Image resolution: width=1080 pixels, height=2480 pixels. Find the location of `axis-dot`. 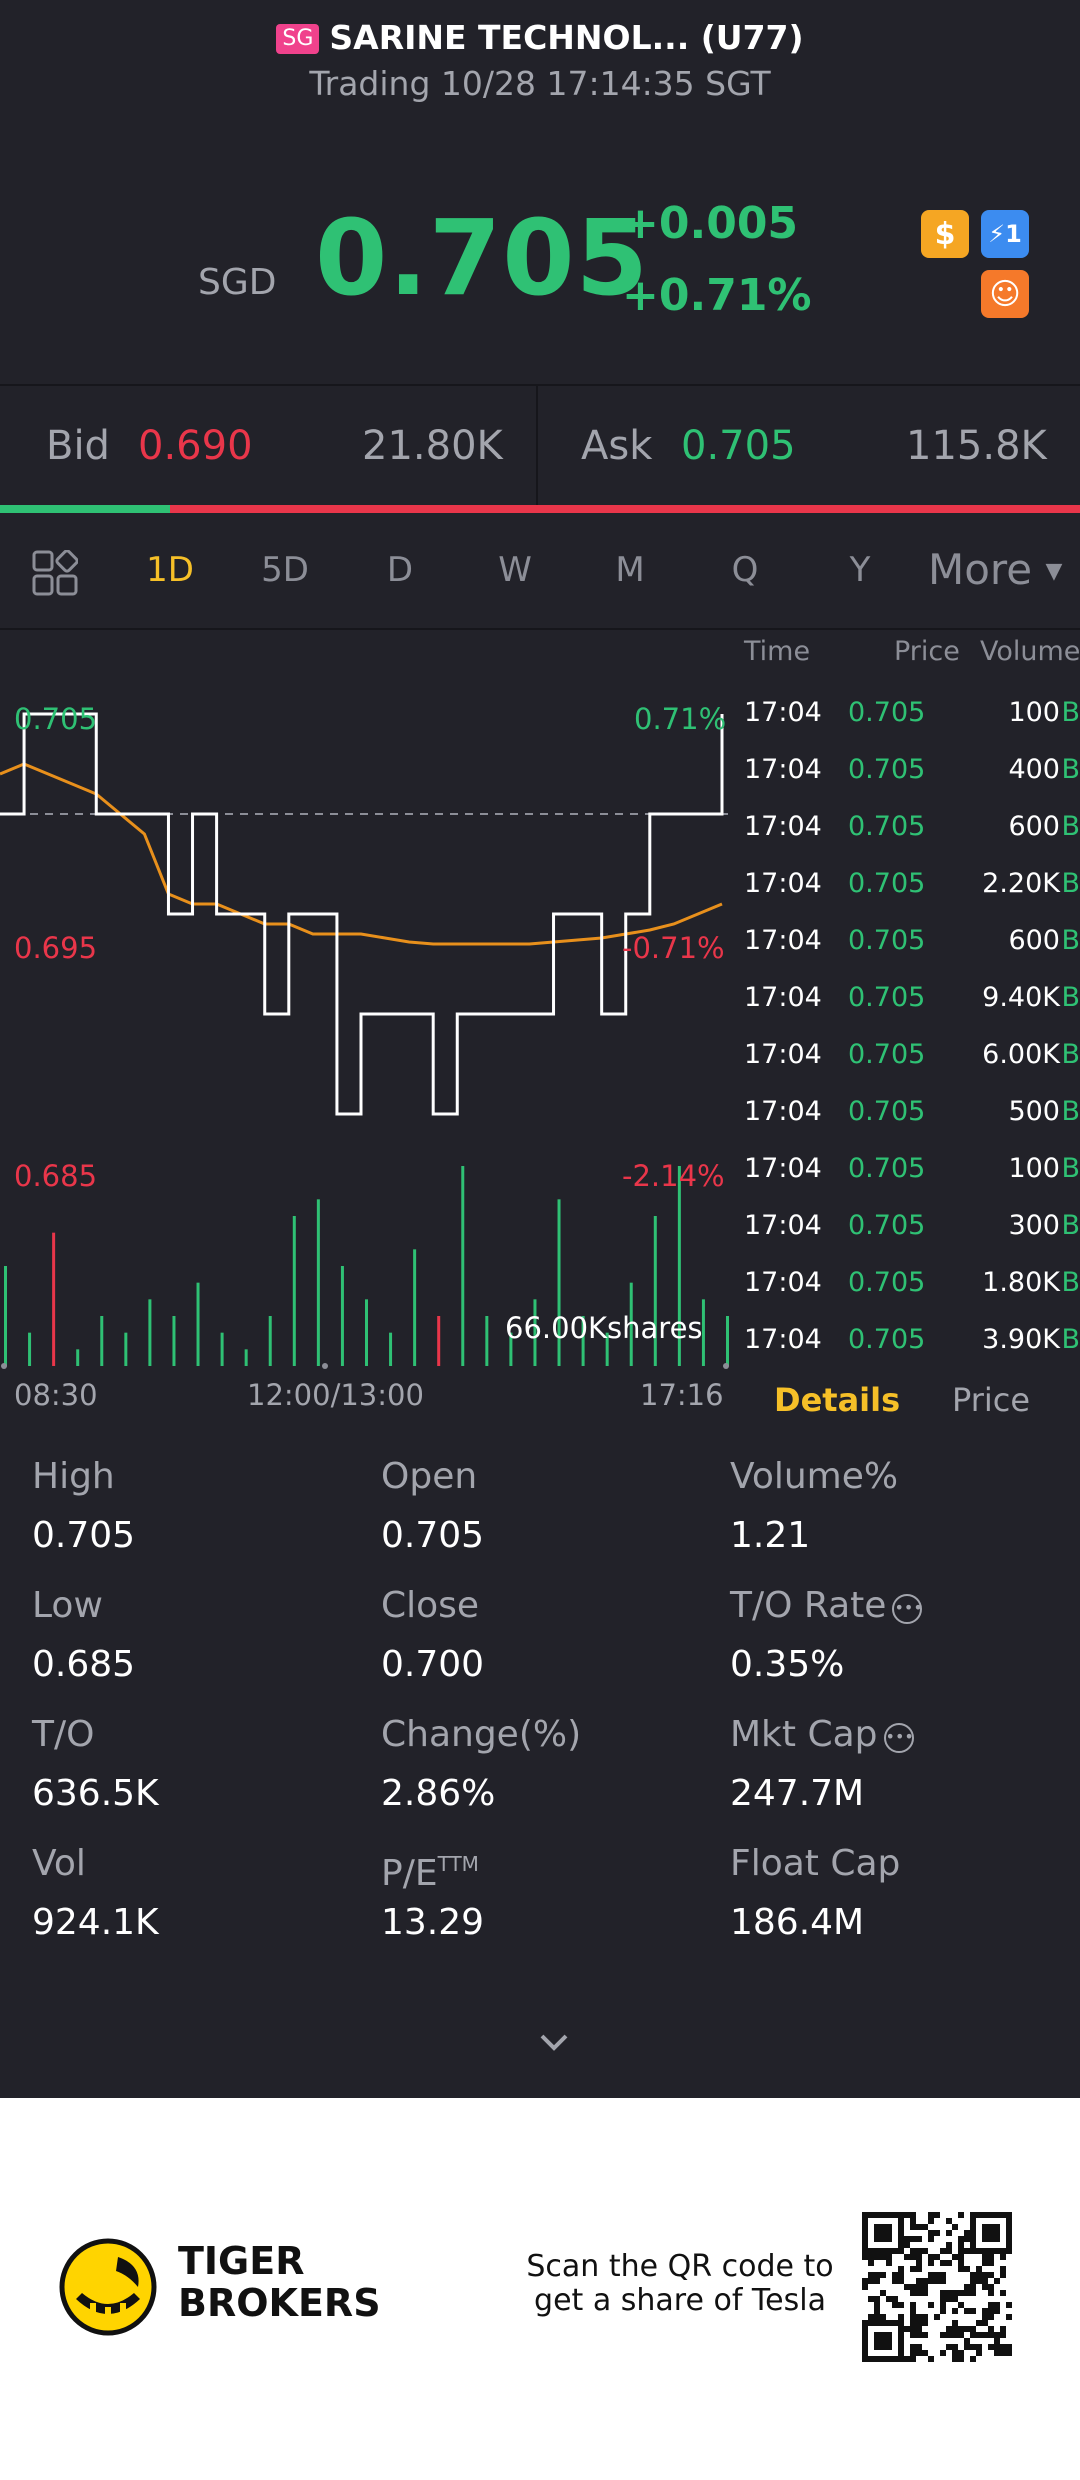

axis-dot is located at coordinates (726, 1366).